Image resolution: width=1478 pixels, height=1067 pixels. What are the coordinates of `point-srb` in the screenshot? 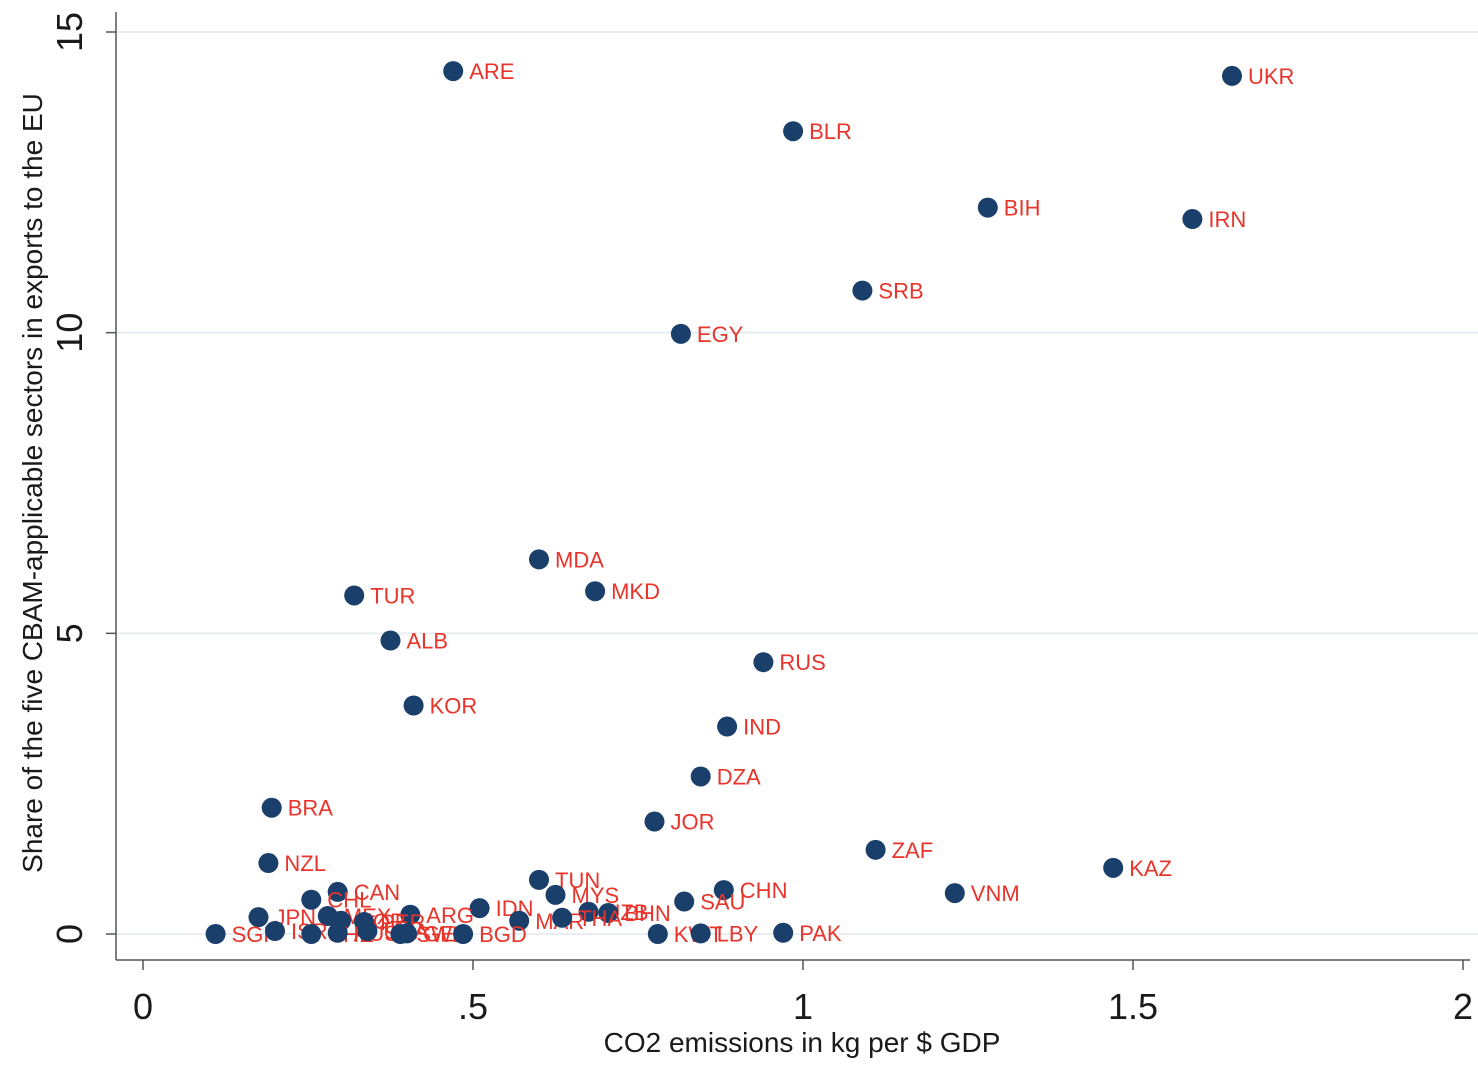 It's located at (862, 290).